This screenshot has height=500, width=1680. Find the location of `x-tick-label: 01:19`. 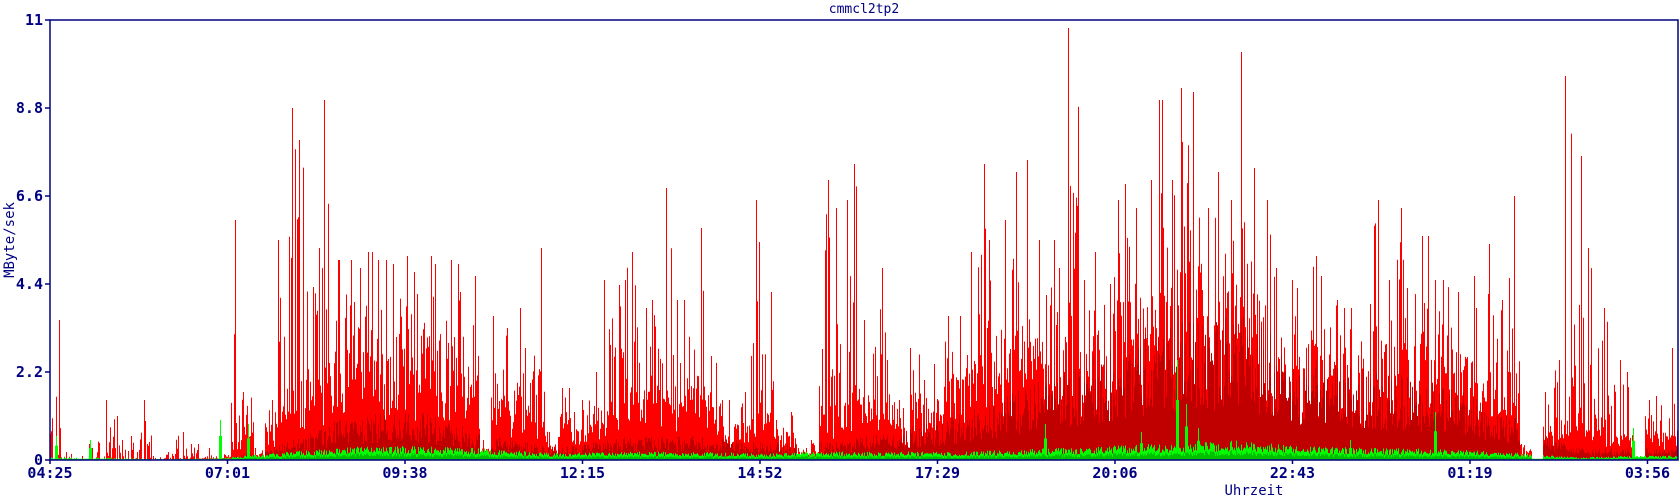

x-tick-label: 01:19 is located at coordinates (1469, 473).